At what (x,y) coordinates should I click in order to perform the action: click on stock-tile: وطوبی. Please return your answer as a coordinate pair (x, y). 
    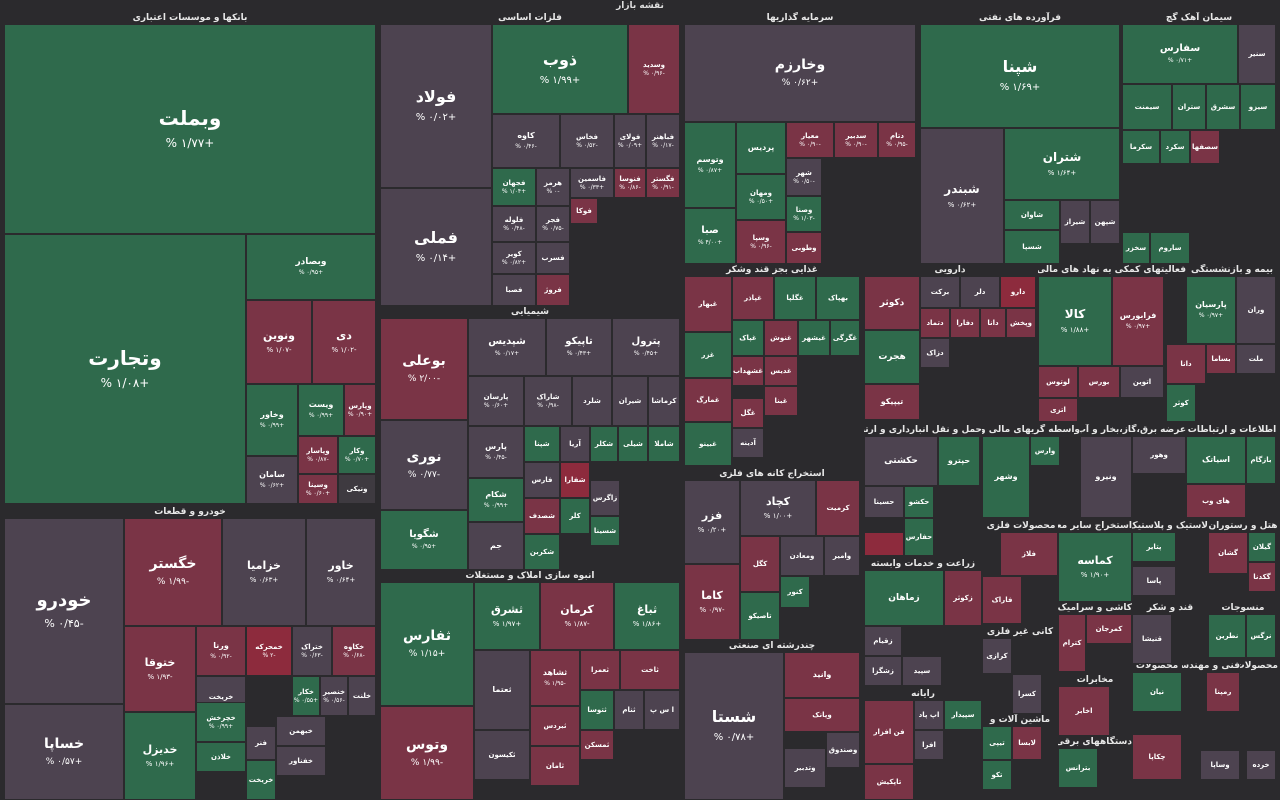
    Looking at the image, I should click on (804, 248).